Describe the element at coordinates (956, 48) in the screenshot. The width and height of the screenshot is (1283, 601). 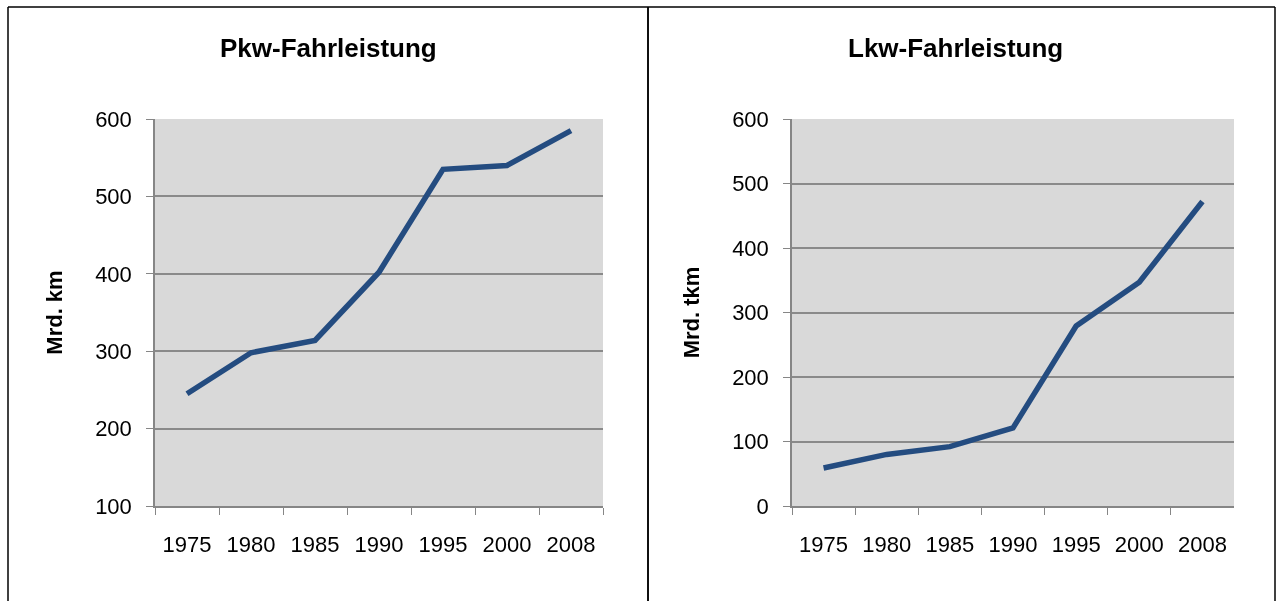
I see `chart-title: Lkw-Fahrleistung` at that location.